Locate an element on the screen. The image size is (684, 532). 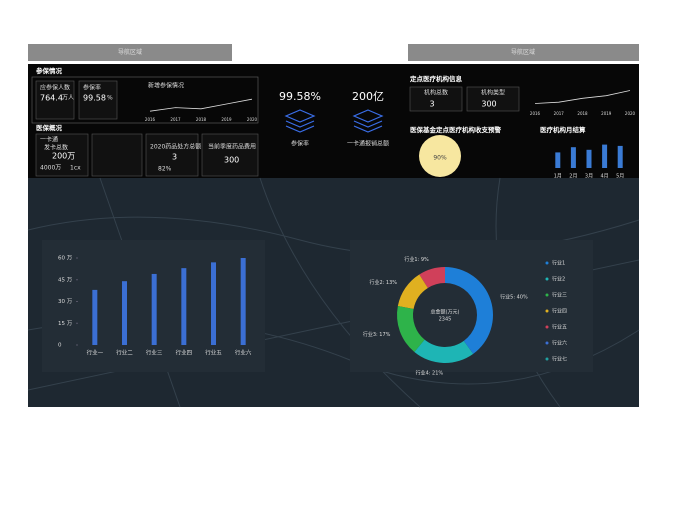
legend-label: 行业四 is located at coordinates (559, 311).